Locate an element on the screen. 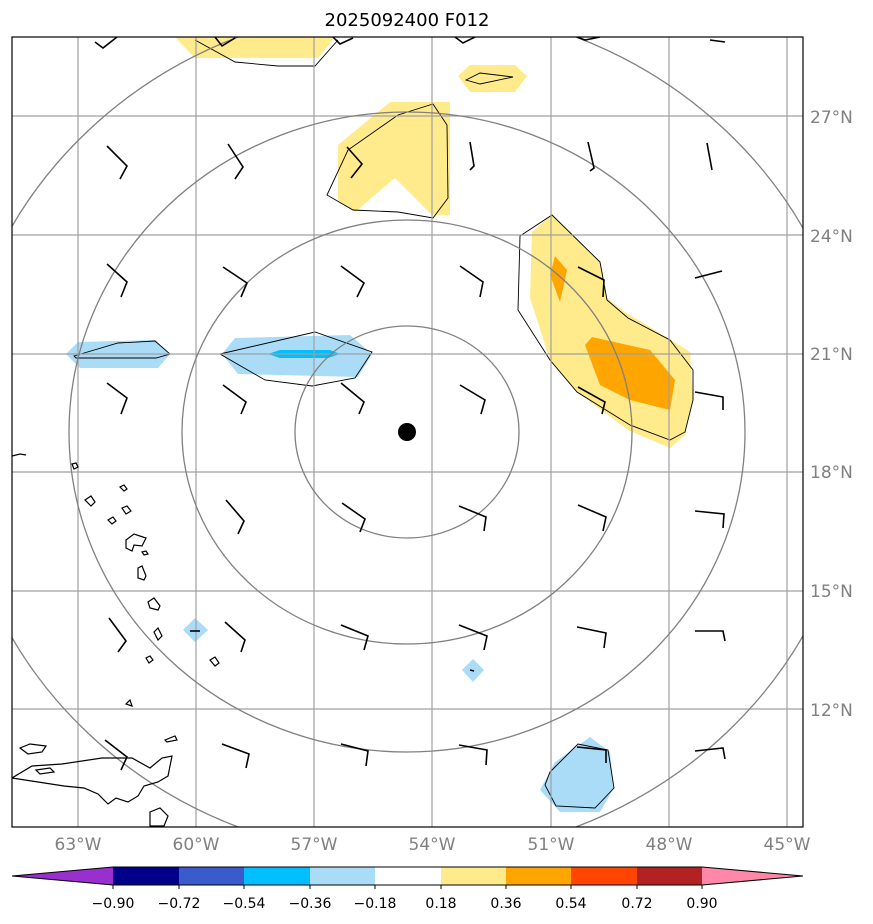 The height and width of the screenshot is (924, 873). colorbar-tick-label: 0.72 is located at coordinates (636, 904).